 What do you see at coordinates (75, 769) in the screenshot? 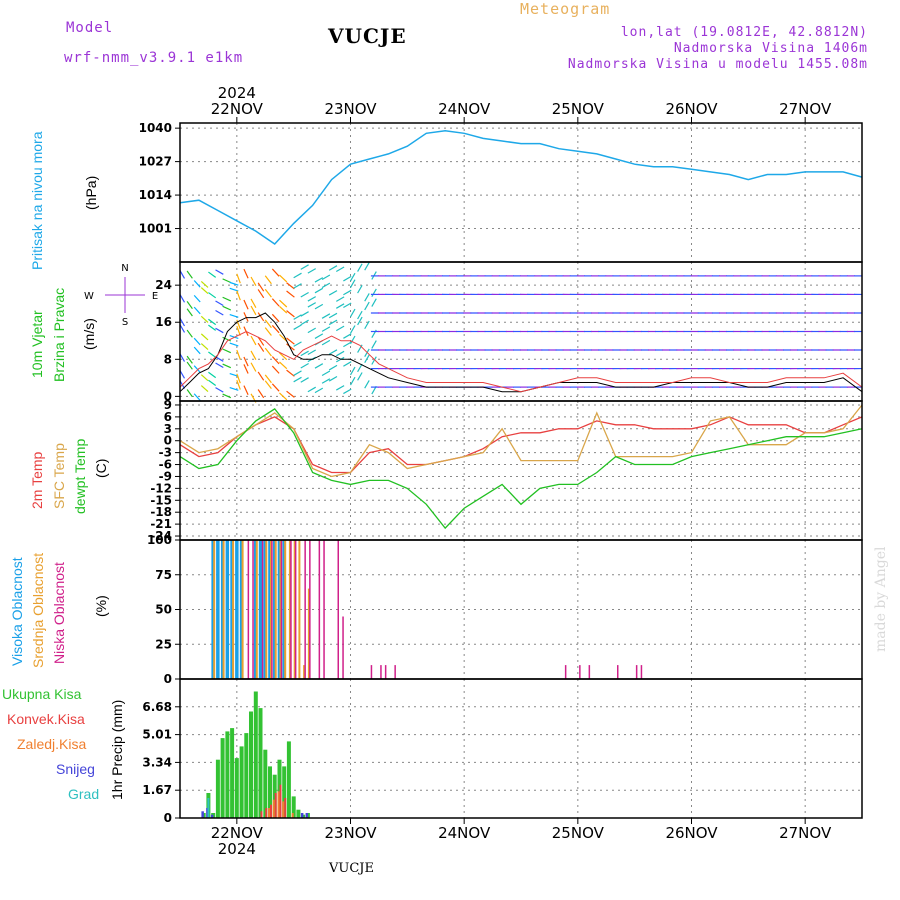
I see `legend-snijeg: Snijeg` at bounding box center [75, 769].